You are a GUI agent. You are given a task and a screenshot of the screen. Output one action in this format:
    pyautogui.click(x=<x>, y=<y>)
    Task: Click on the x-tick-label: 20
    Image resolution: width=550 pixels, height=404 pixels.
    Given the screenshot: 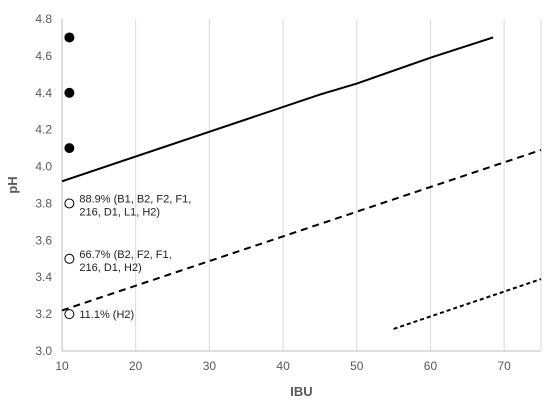 What is the action you would take?
    pyautogui.click(x=136, y=366)
    